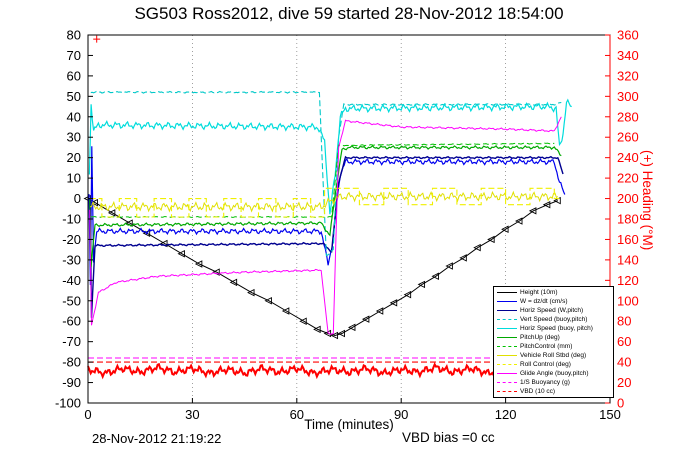  What do you see at coordinates (74, 116) in the screenshot?
I see `left-tick-label: 40` at bounding box center [74, 116].